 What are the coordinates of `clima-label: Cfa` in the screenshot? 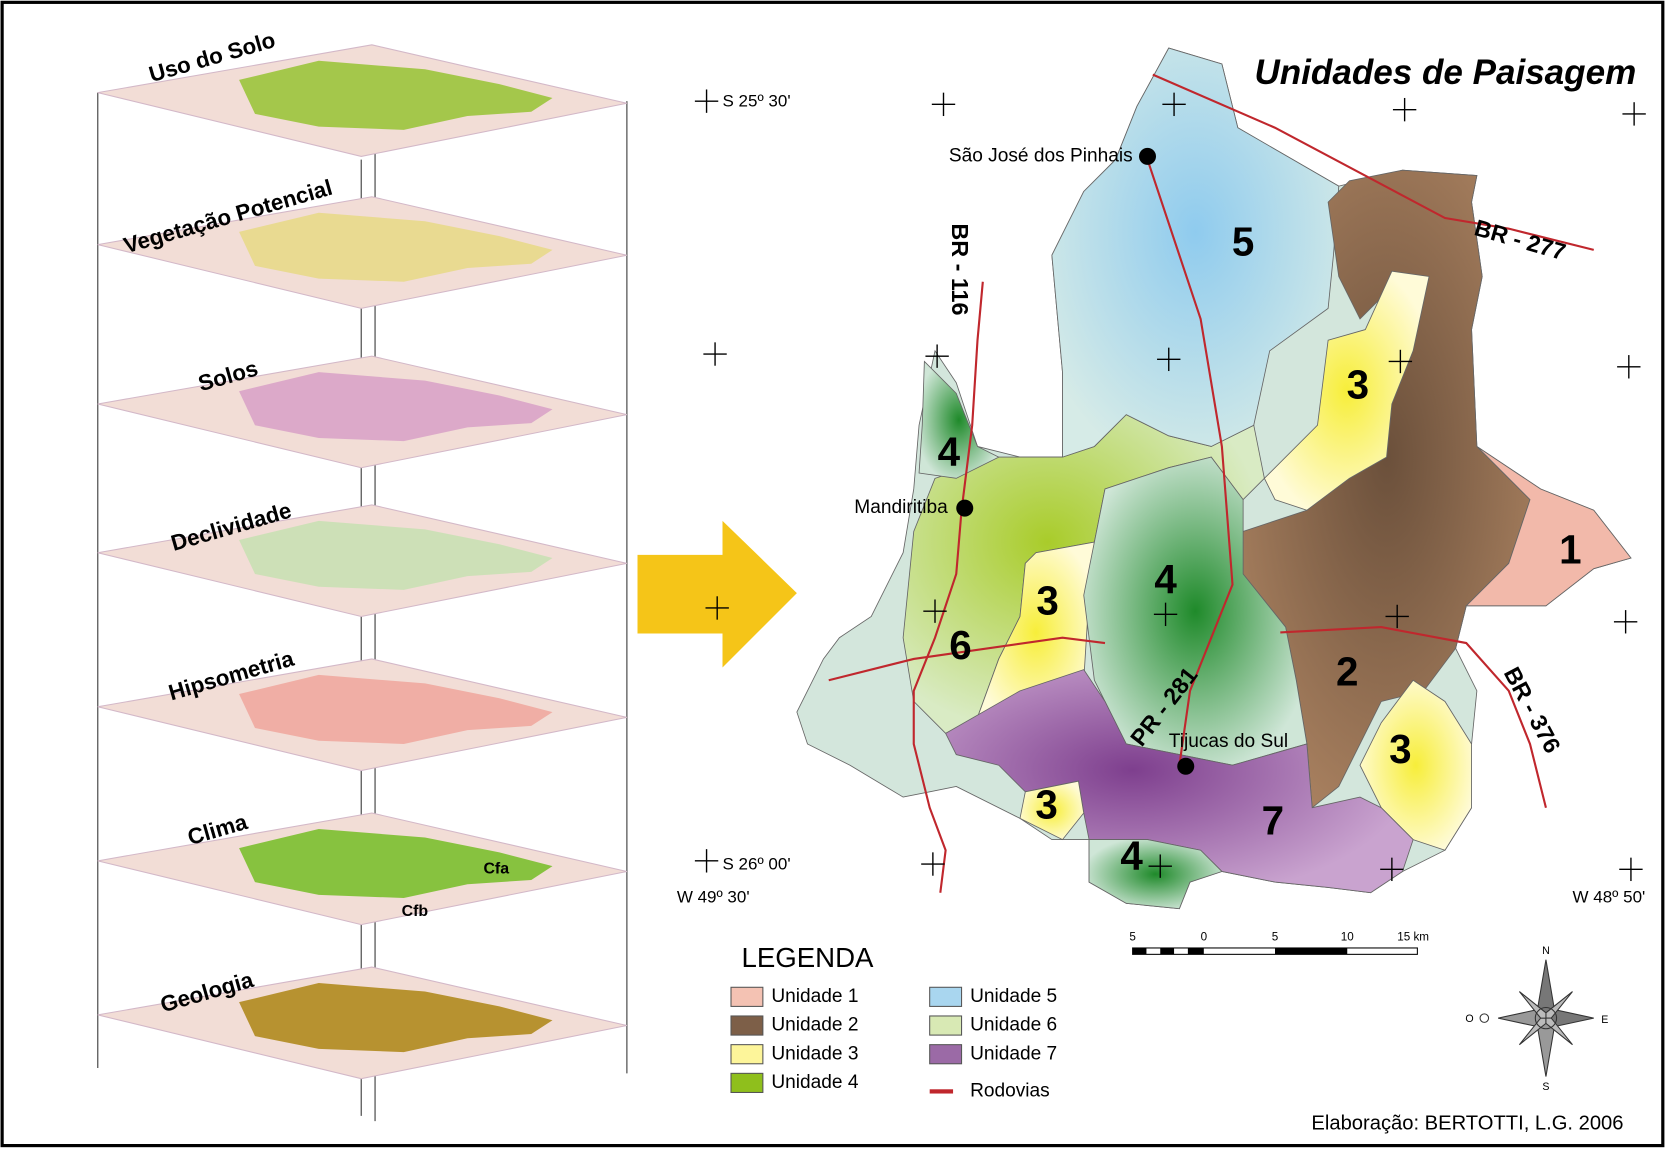 It's located at (496, 869).